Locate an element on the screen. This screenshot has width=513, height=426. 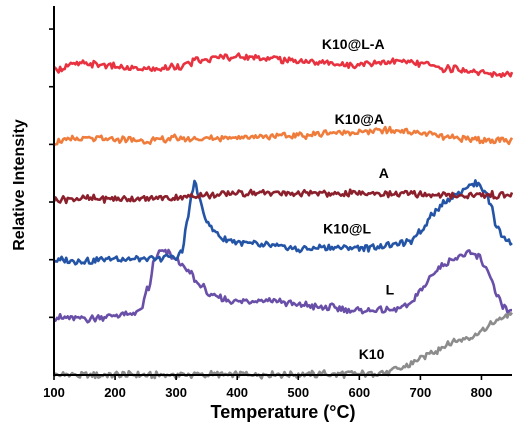
series-label-k10: K10 is located at coordinates (372, 354).